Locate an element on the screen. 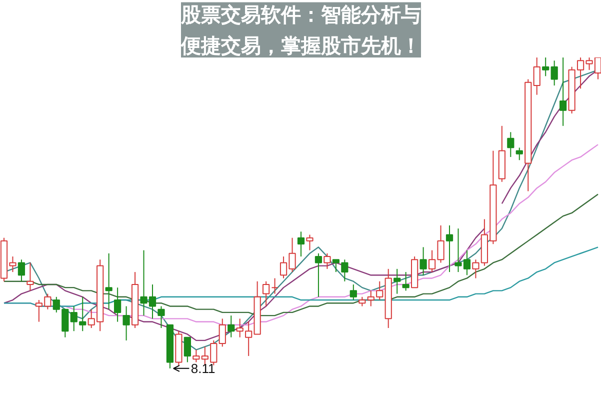 The image size is (601, 399). chart-title: 股票交易软件：智能分析与便捷交易，掌握股市先机！ is located at coordinates (300, 30).